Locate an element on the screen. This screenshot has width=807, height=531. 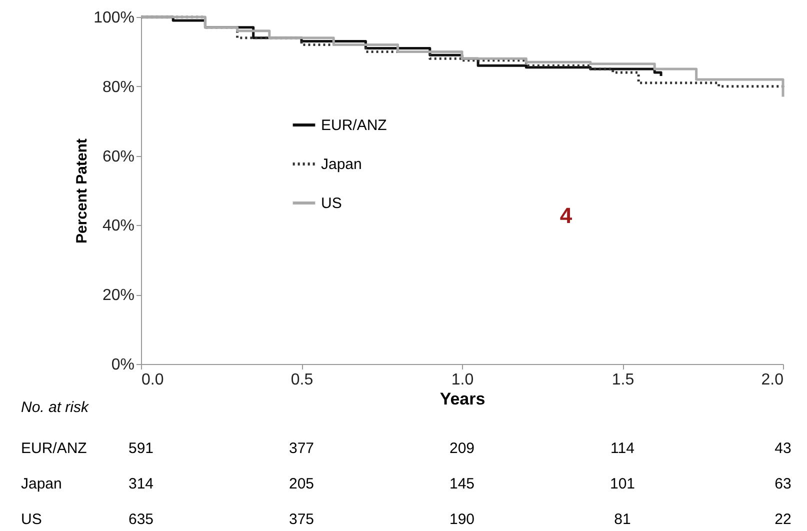
legend-label: Japan is located at coordinates (341, 164).